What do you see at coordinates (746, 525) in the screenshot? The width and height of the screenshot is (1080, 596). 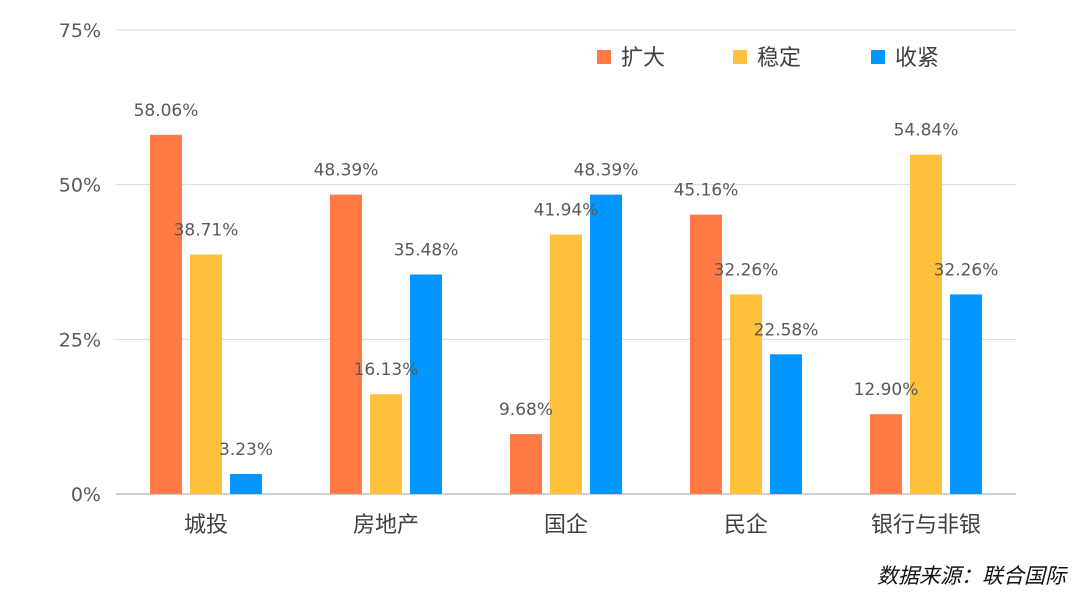 I see `x-tick-label: 民企` at bounding box center [746, 525].